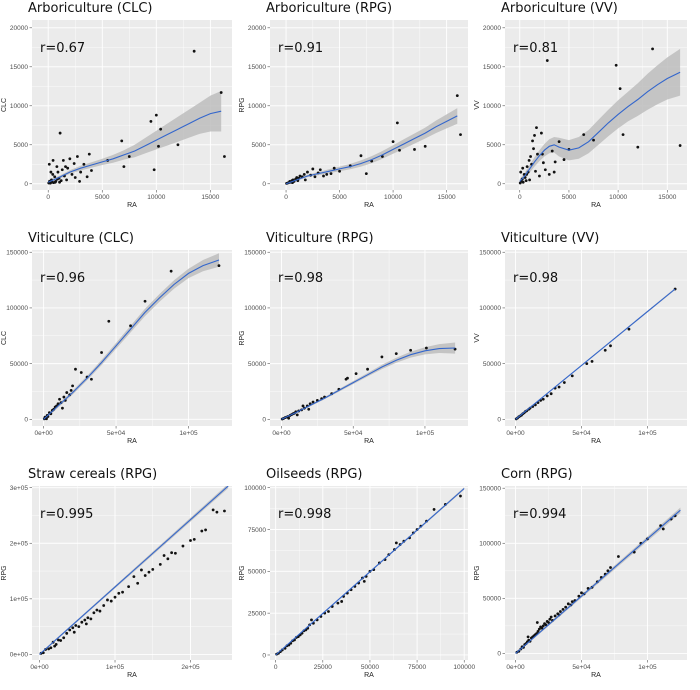 The width and height of the screenshot is (700, 690). Describe the element at coordinates (369, 205) in the screenshot. I see `x-axis-label: RA` at that location.